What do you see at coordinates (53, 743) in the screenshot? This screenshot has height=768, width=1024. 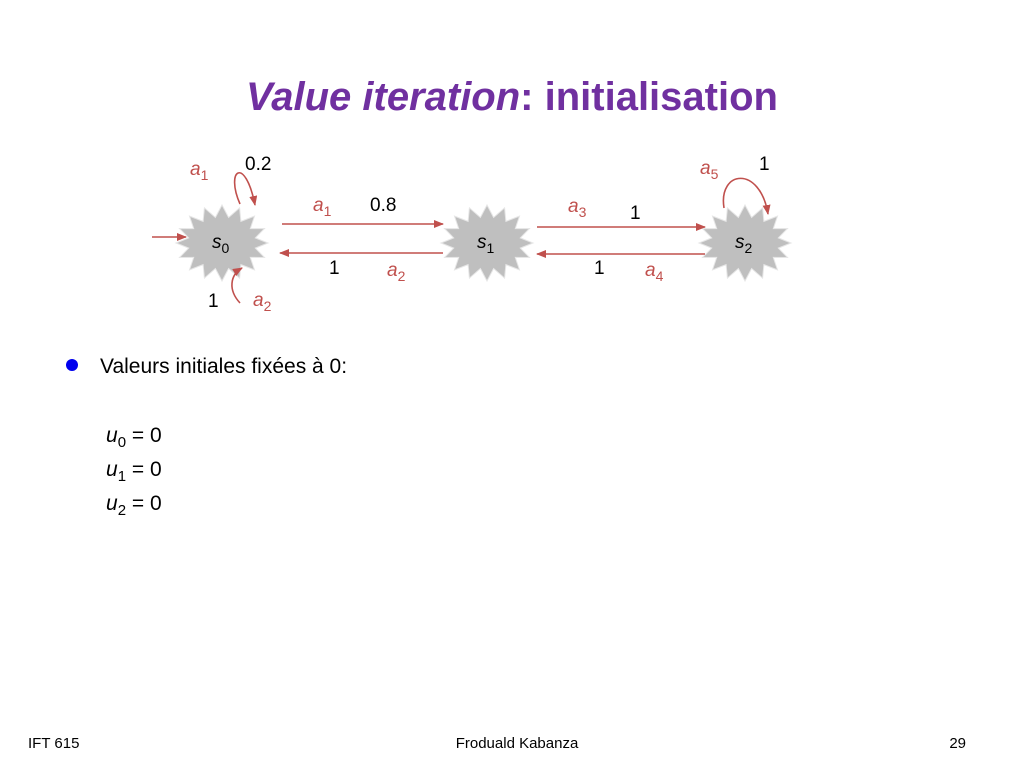 I see `footer-left: IFT 615` at bounding box center [53, 743].